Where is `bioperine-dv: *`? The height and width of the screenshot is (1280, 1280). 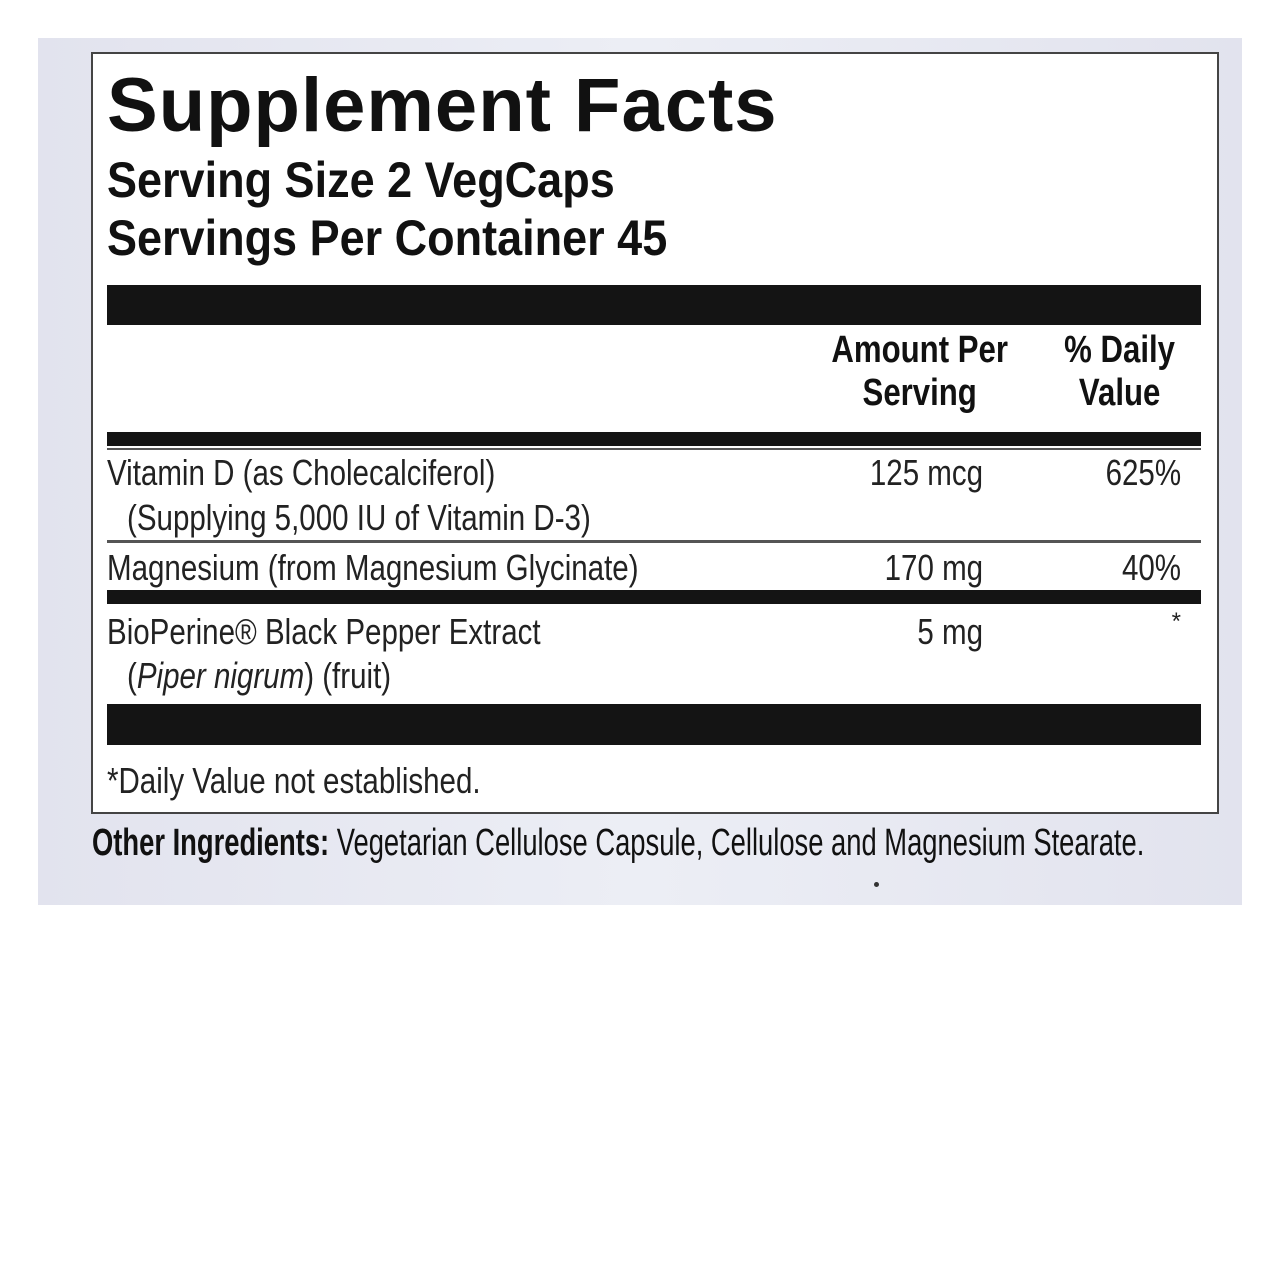 bioperine-dv: * is located at coordinates (1176, 621).